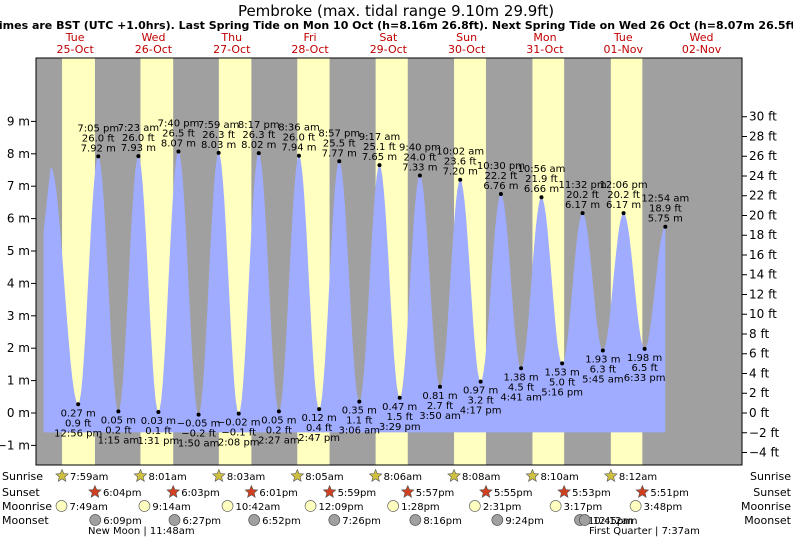 This screenshot has height=539, width=793. Describe the element at coordinates (501, 176) in the screenshot. I see `high-tide-ft: 22.2 ft` at that location.